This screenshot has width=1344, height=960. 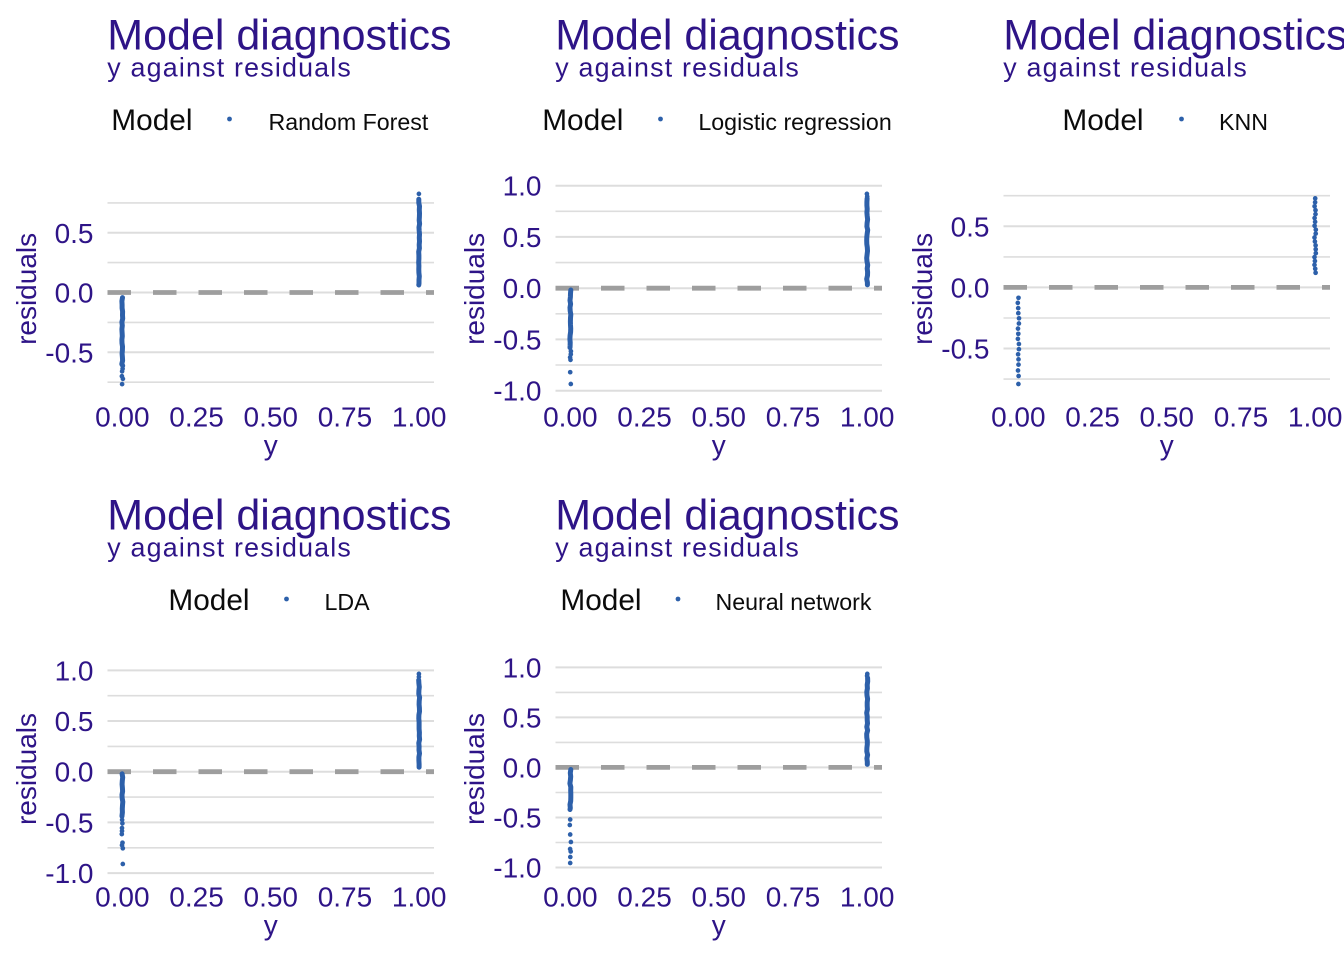 I want to click on svg-text: LDA, so click(x=348, y=602).